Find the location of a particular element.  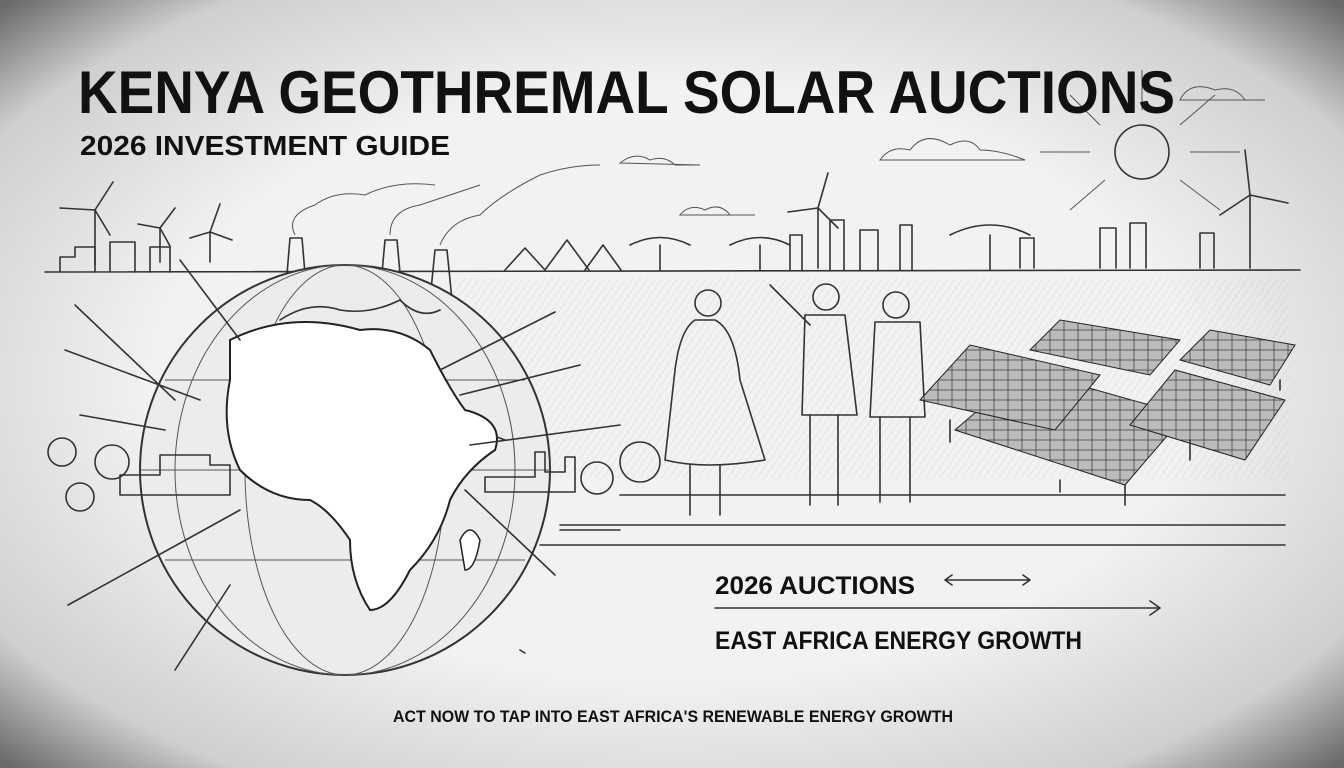

solar-panels is located at coordinates (1107, 412).